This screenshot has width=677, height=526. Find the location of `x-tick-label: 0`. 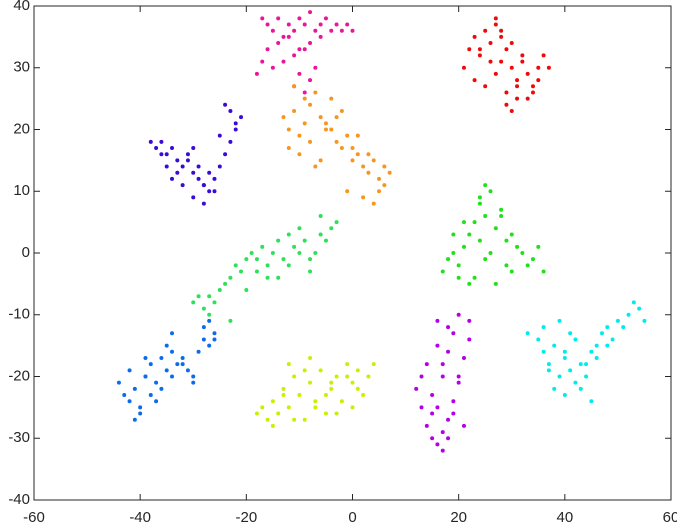

x-tick-label: 0 is located at coordinates (352, 517).